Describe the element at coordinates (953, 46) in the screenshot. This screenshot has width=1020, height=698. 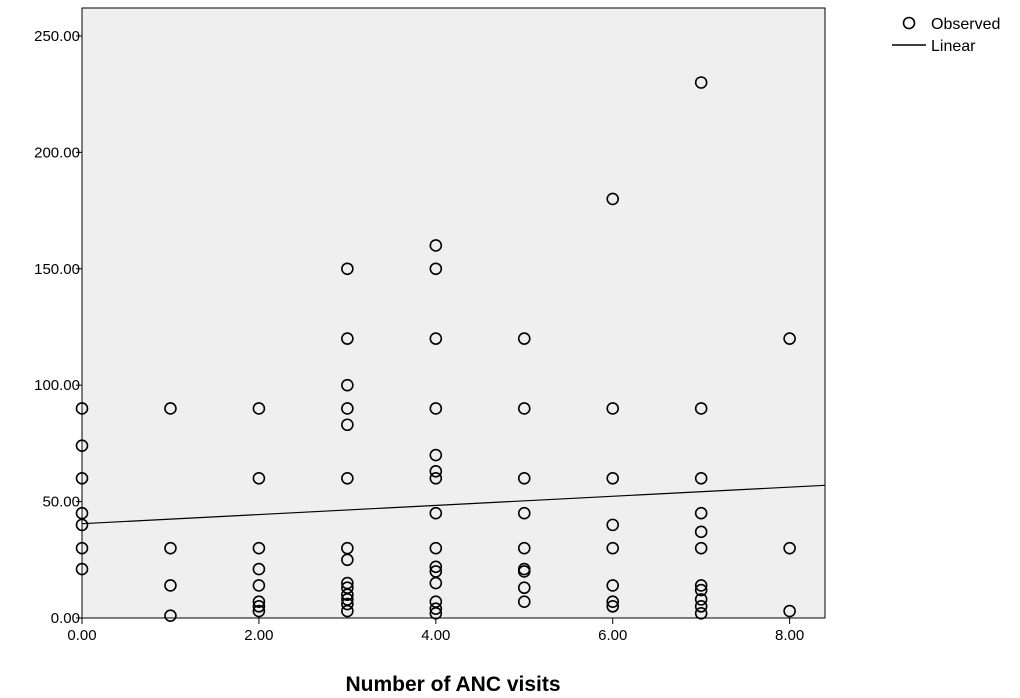
I see `legend-linear-label: Linear` at that location.